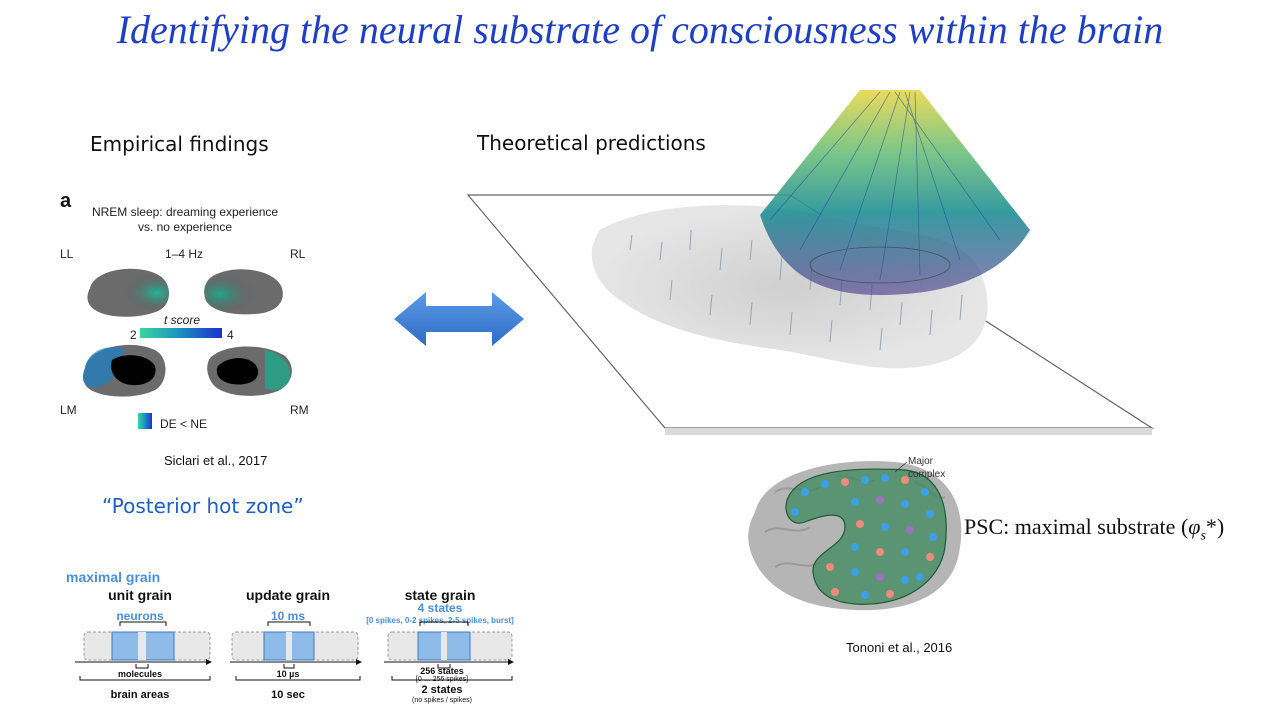  Describe the element at coordinates (243, 292) in the screenshot. I see `brain-lateral-right` at that location.